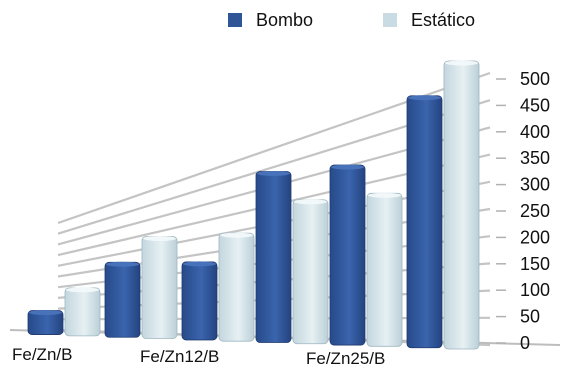 This screenshot has height=367, width=568. I want to click on y-tick-label: 350, so click(535, 158).